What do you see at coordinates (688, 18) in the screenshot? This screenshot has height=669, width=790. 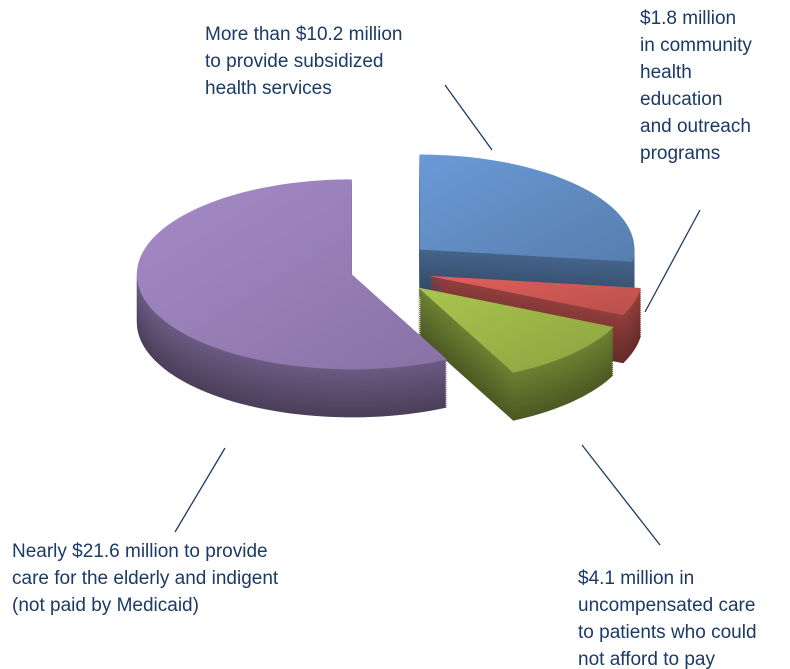 I see `label-line: $1.8 million` at bounding box center [688, 18].